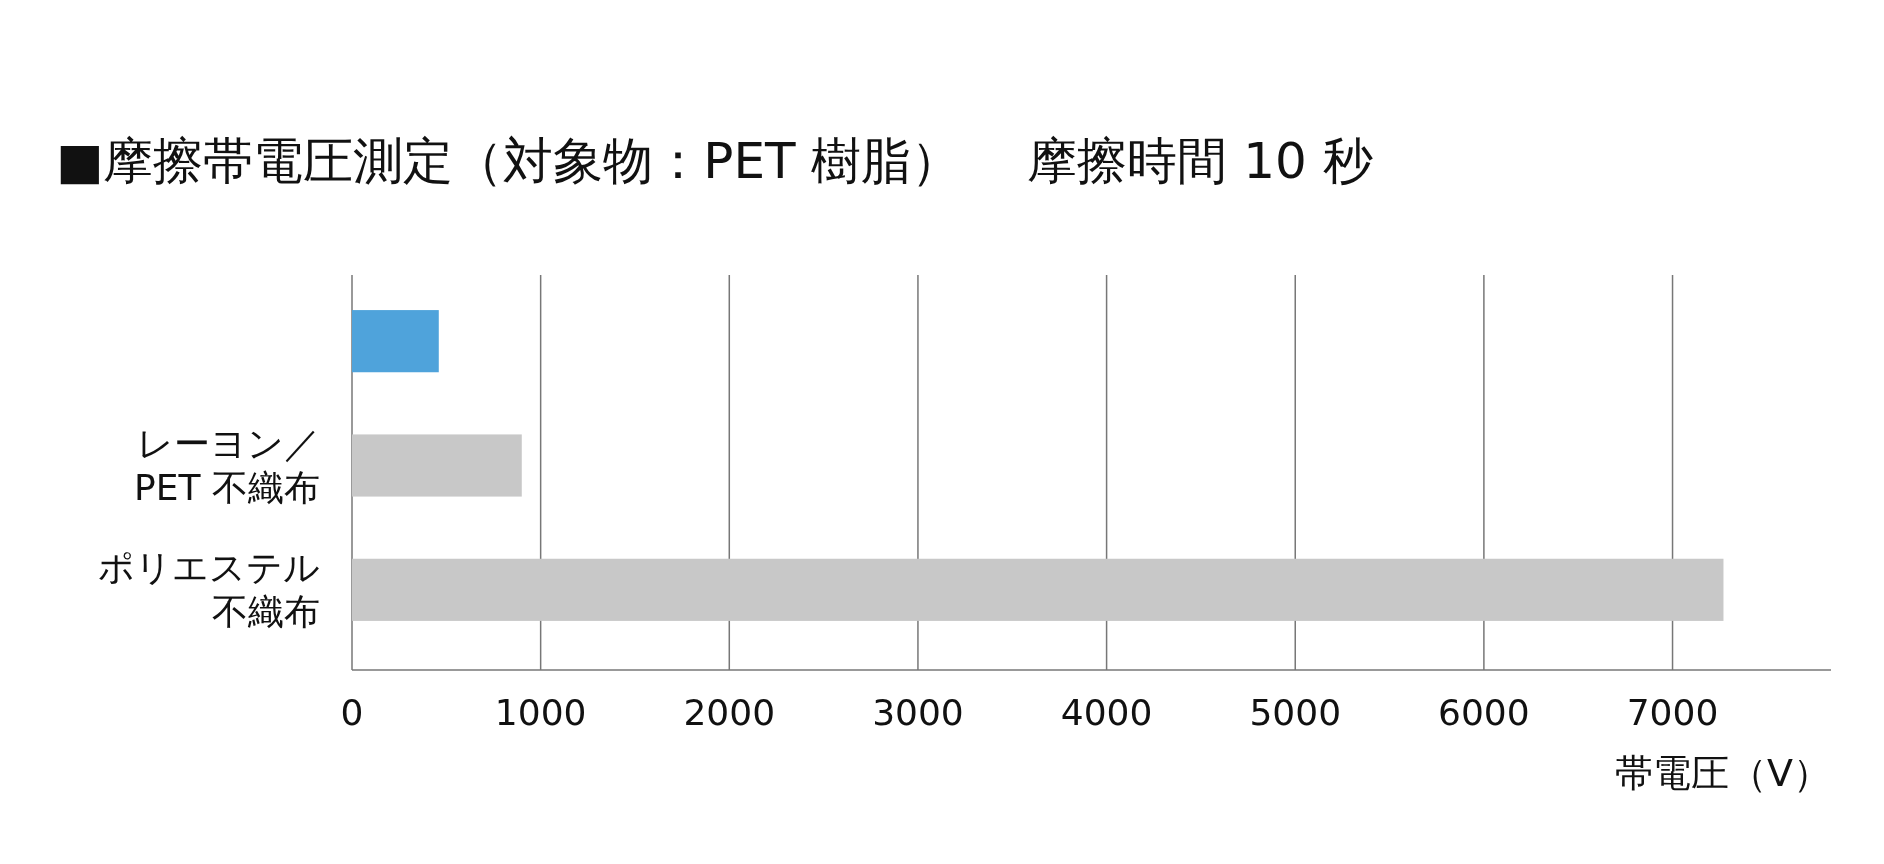  I want to click on x-tick-label: 1000, so click(540, 712).